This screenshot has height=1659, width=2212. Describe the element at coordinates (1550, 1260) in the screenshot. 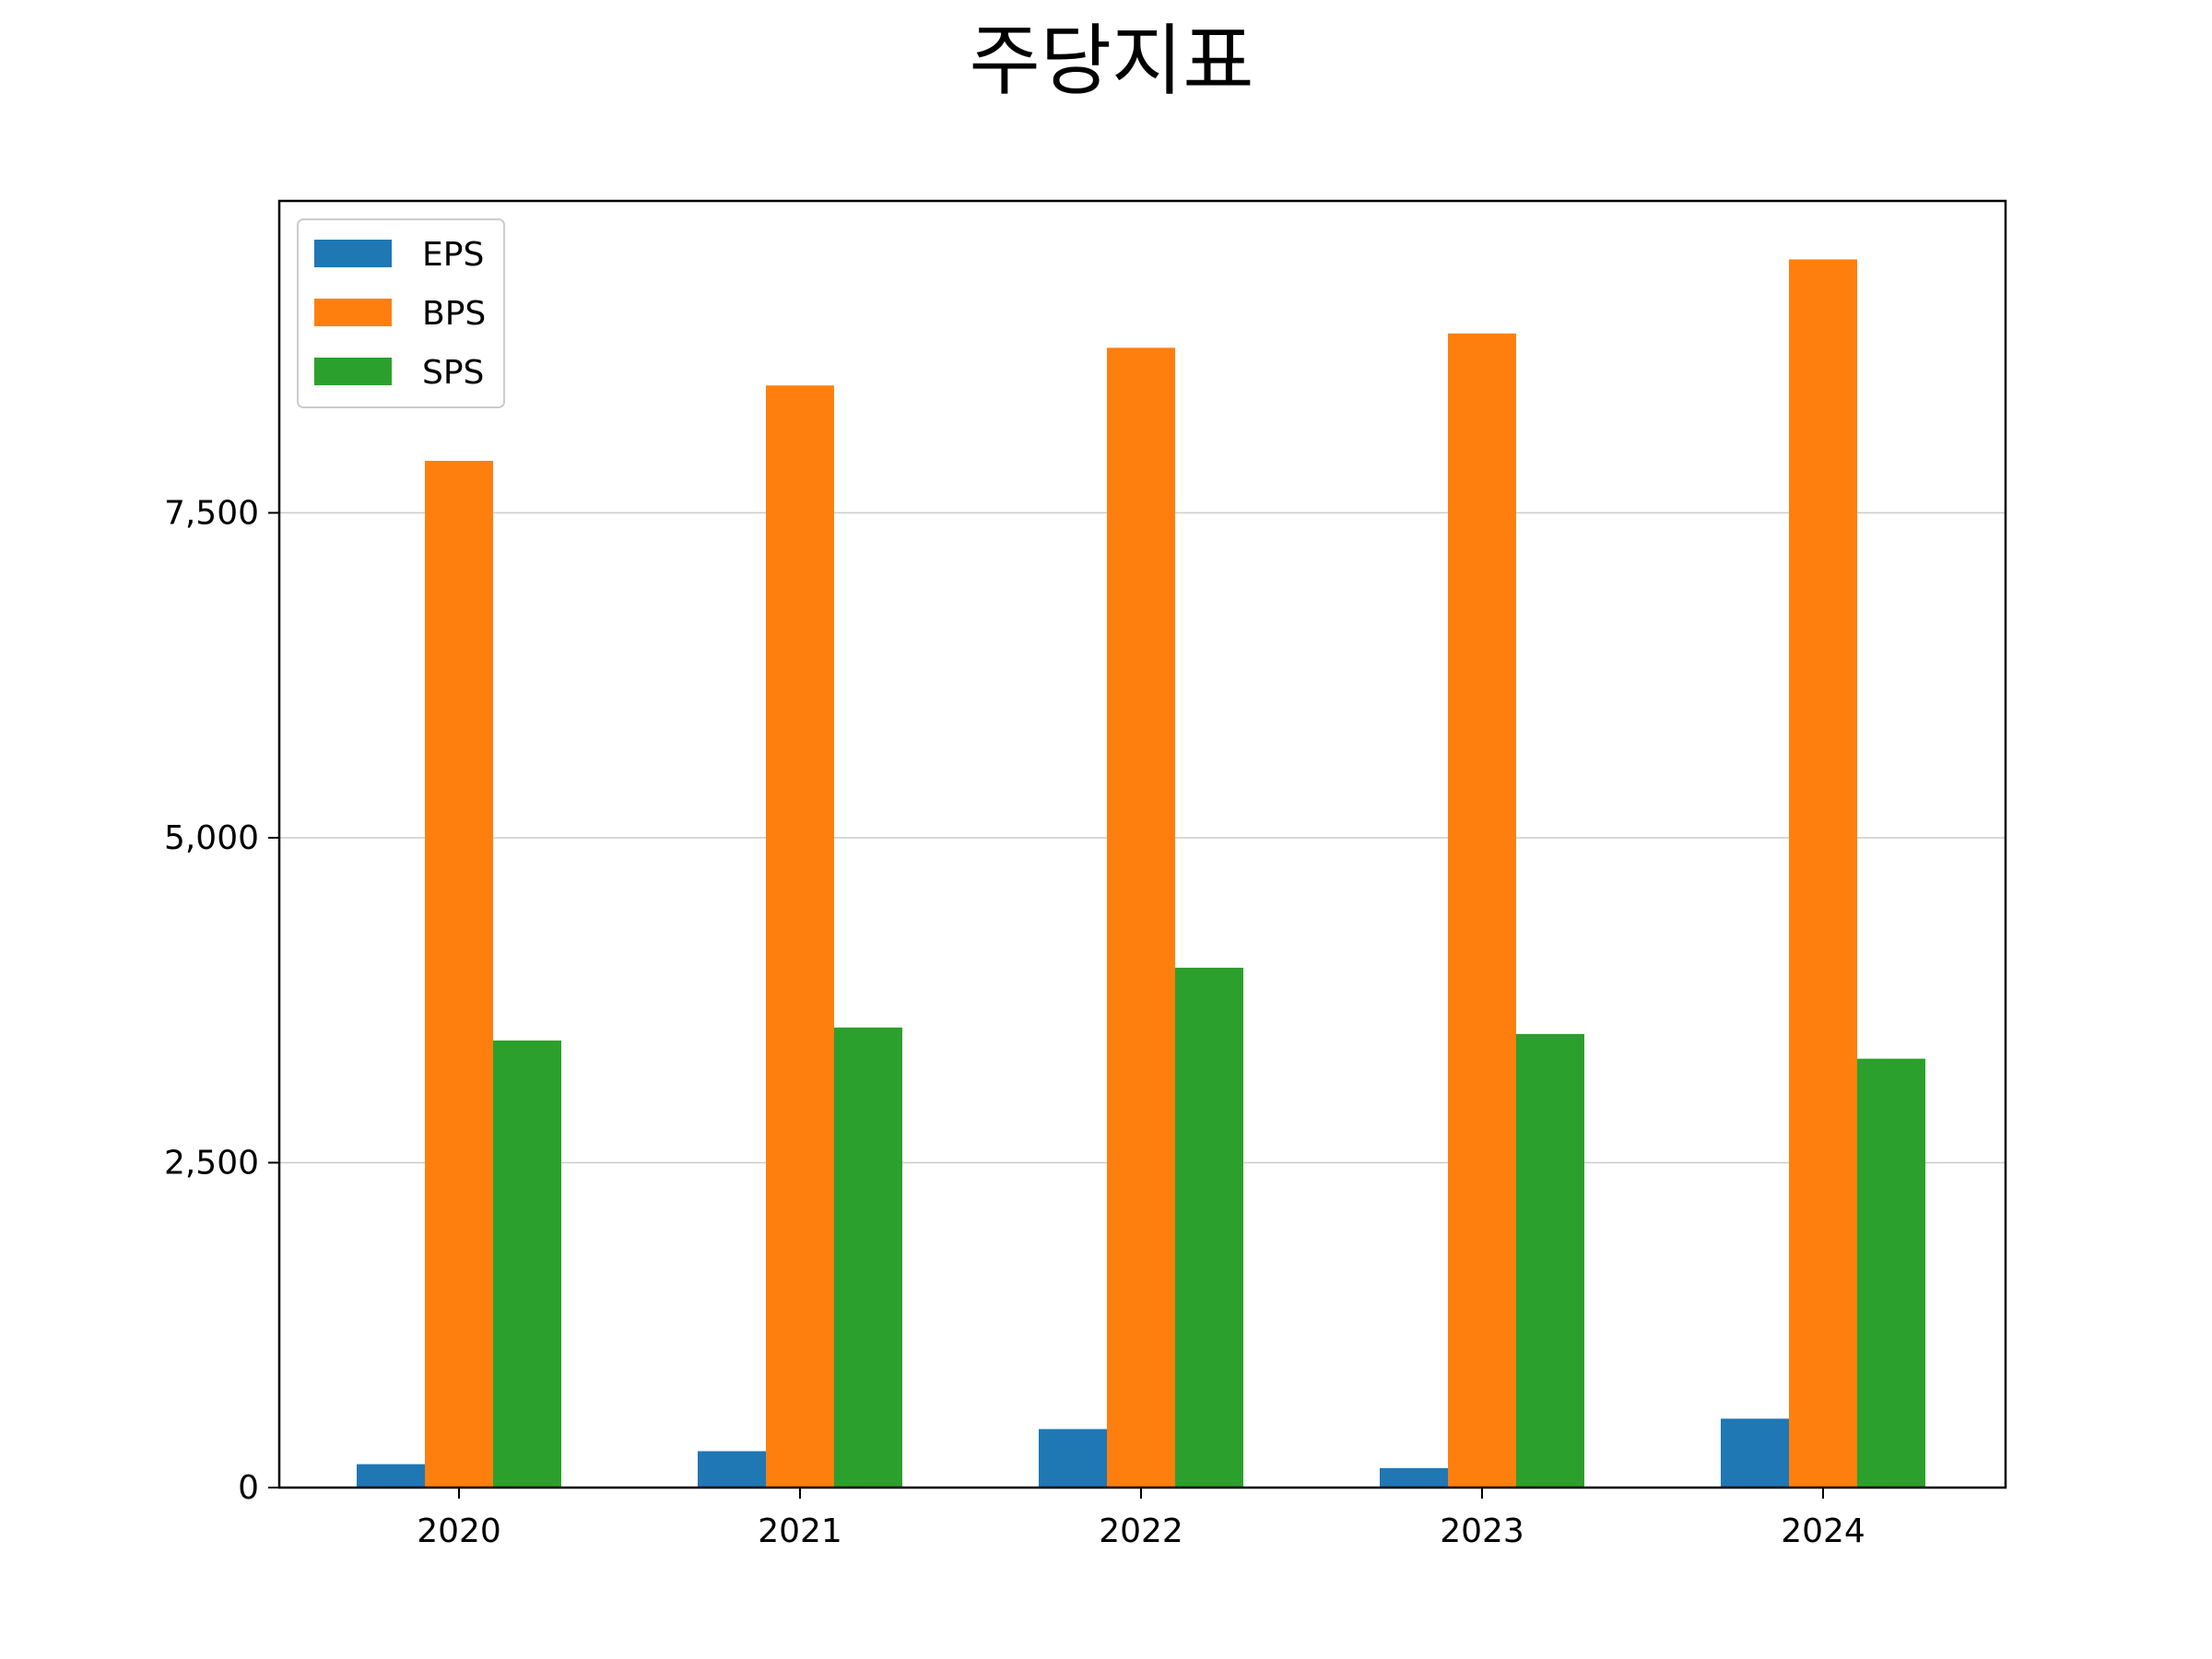

I see `bar-sps-2023` at that location.